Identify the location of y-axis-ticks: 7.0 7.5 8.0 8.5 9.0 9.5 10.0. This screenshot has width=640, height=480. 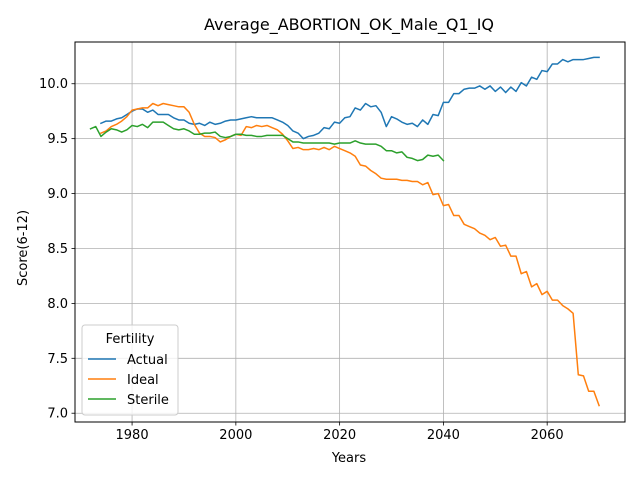
(57, 249).